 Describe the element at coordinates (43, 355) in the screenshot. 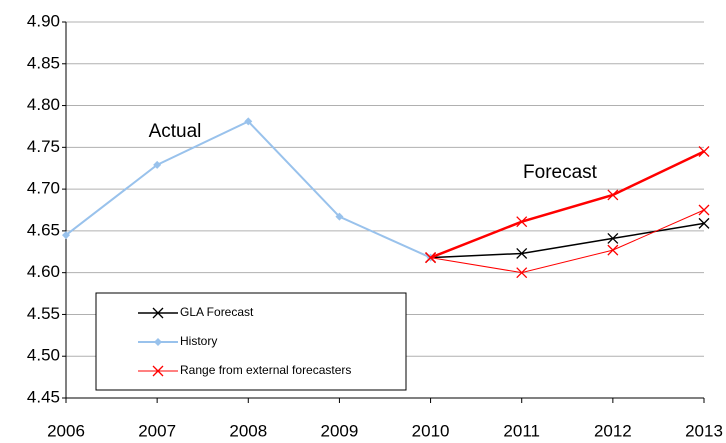

I see `y-tick-label: 4.50` at that location.